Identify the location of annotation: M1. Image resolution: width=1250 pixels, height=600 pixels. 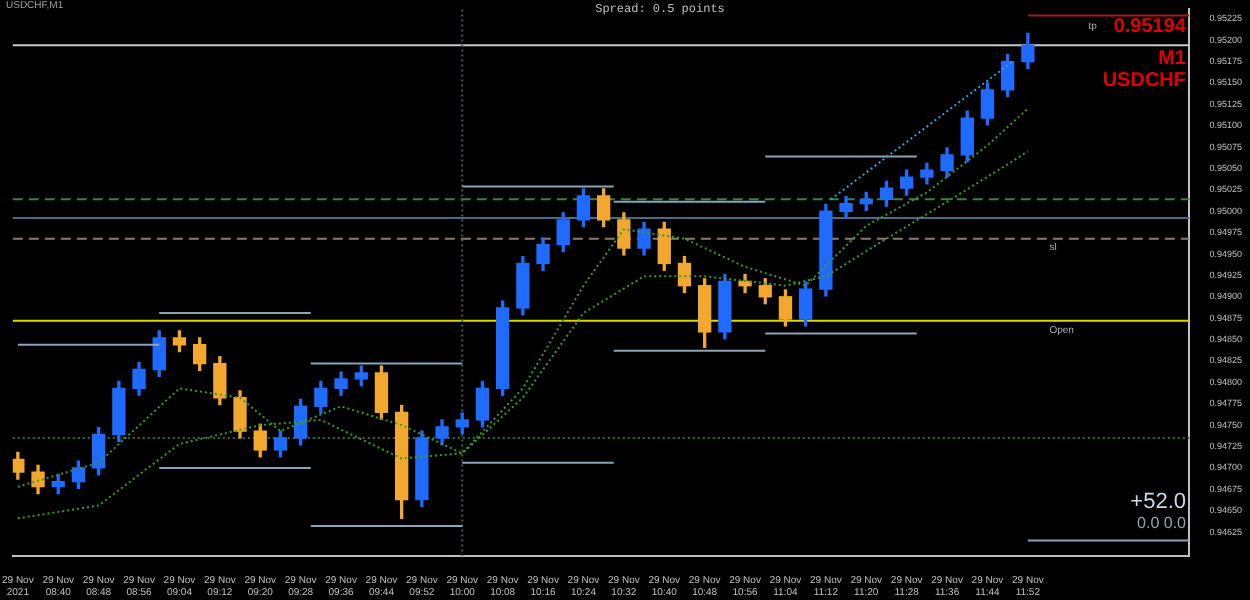
(1172, 59).